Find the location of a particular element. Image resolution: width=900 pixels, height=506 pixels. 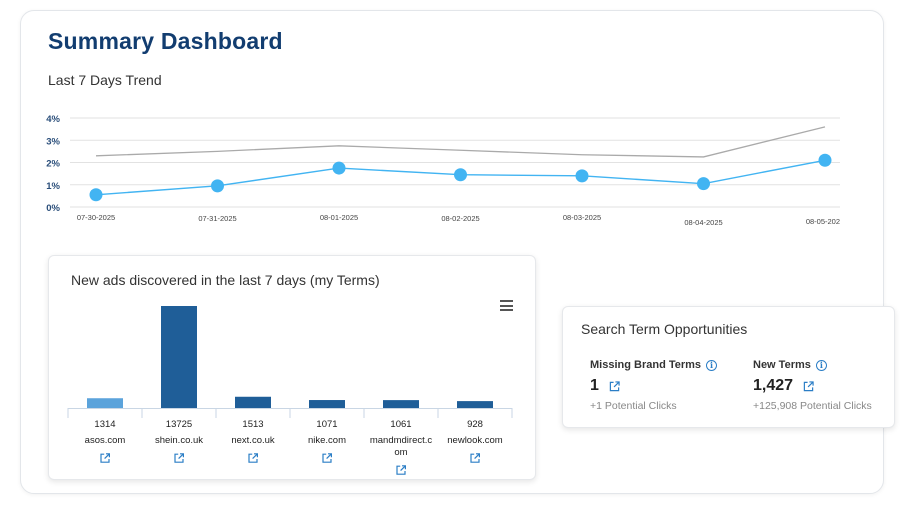

bar-mandmdirect.com is located at coordinates (401, 404).